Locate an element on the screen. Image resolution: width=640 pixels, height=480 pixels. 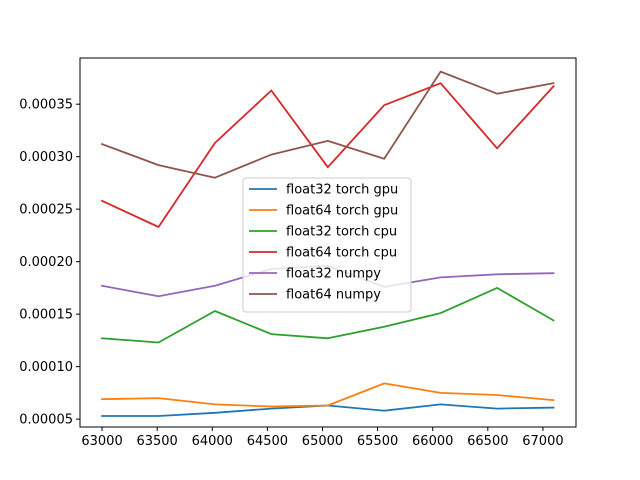
x-tick-label: 66000 is located at coordinates (432, 441).